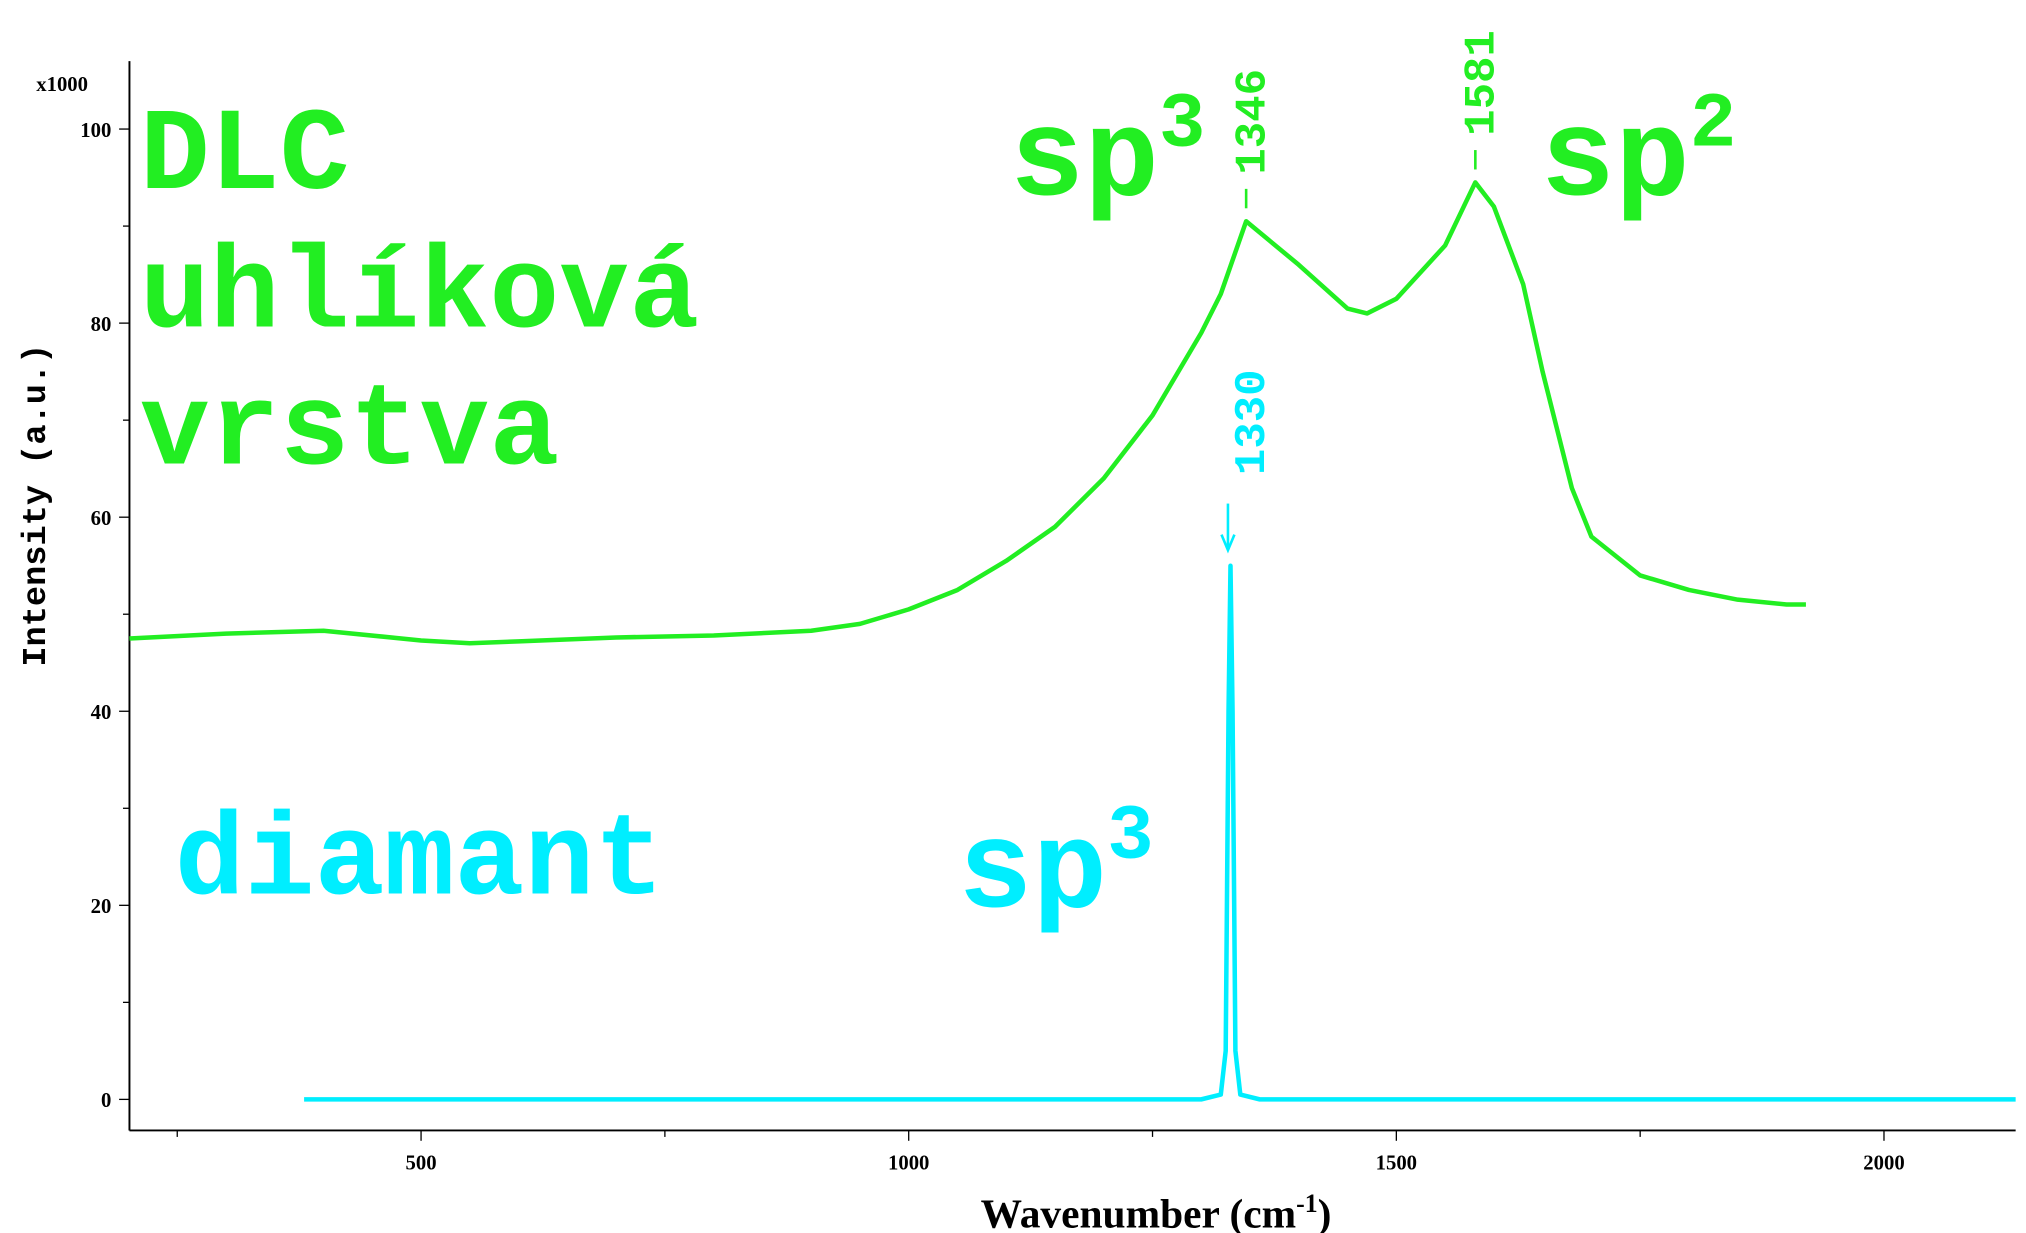 The width and height of the screenshot is (2026, 1233). Describe the element at coordinates (421, 1163) in the screenshot. I see `x-tick-label: 500` at that location.